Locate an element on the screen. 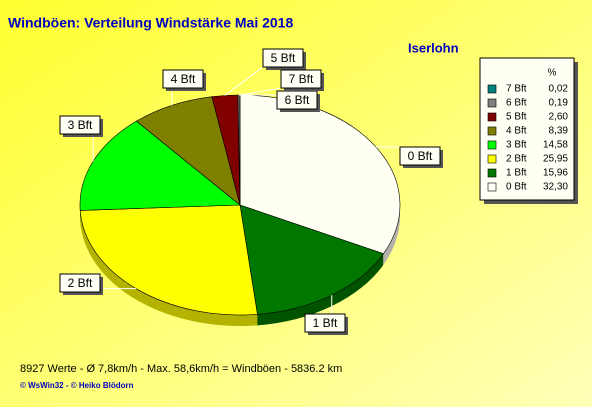  legend-label: 1 Bft is located at coordinates (516, 173).